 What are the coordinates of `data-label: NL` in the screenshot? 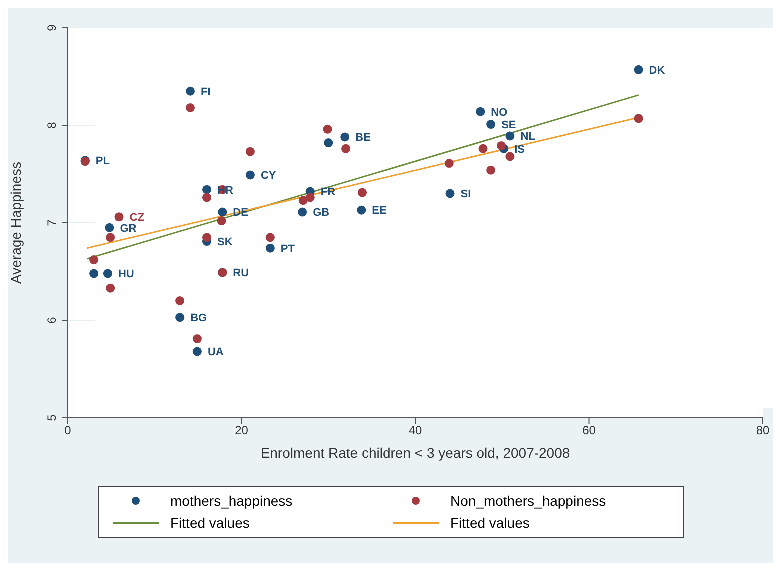 It's located at (528, 137).